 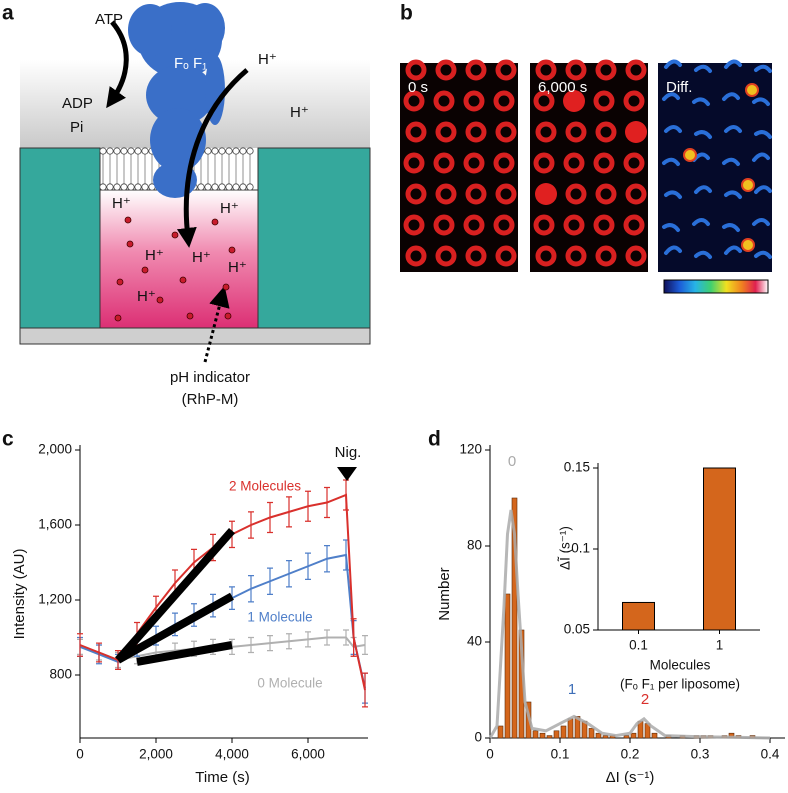 I want to click on y-axis-label: Number, so click(x=444, y=593).